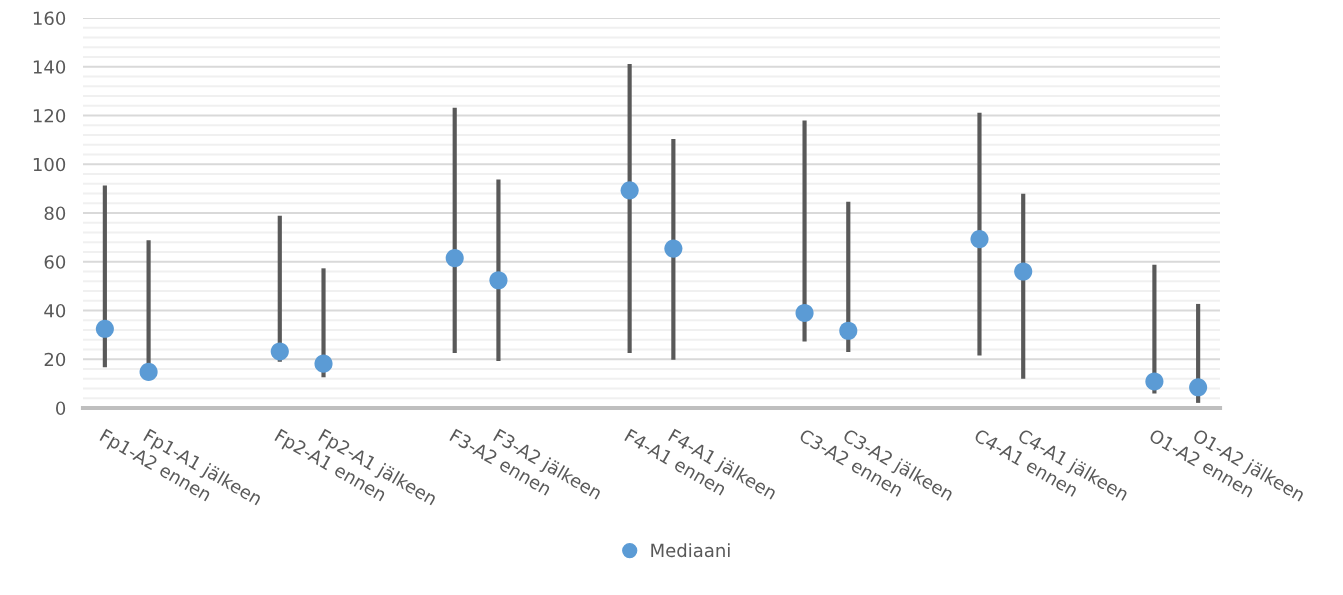  Describe the element at coordinates (690, 550) in the screenshot. I see `legend-label: Mediaani` at that location.